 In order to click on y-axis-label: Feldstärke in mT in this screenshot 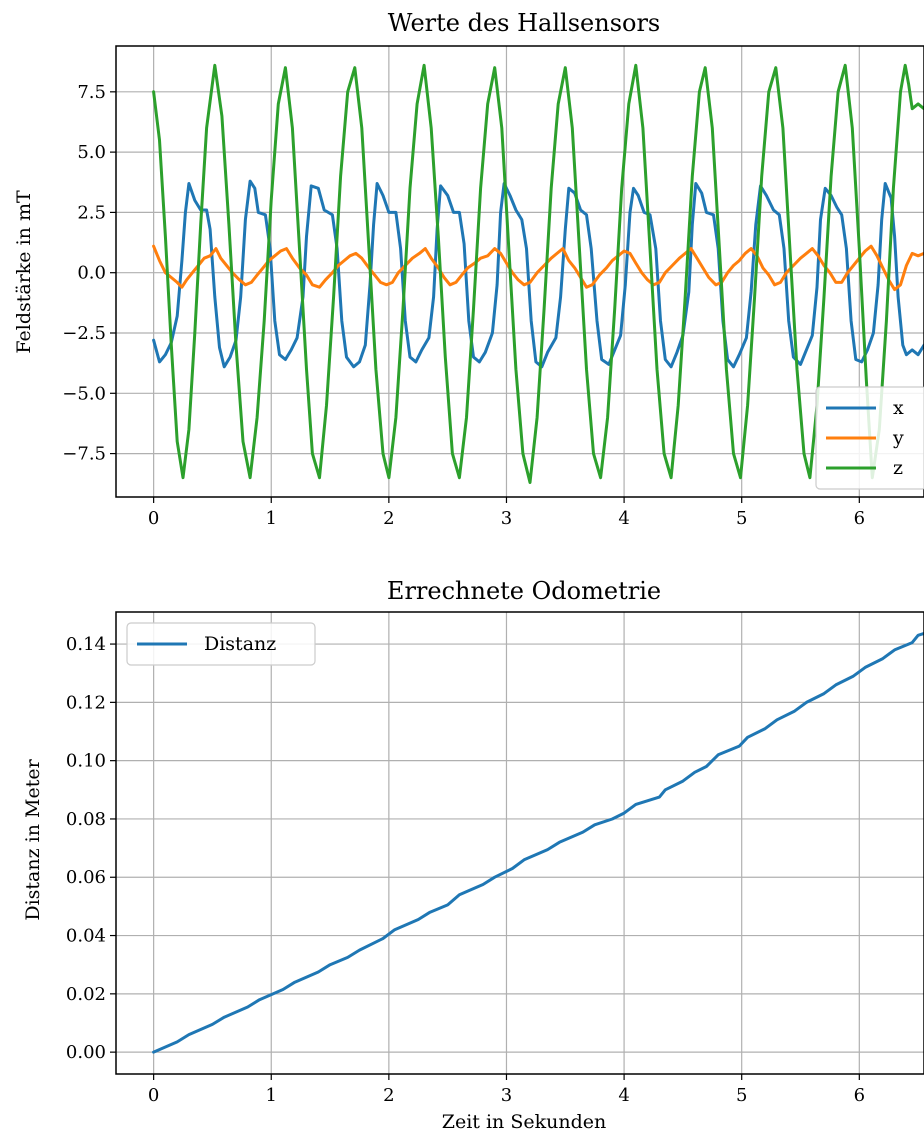, I will do `click(24, 272)`.